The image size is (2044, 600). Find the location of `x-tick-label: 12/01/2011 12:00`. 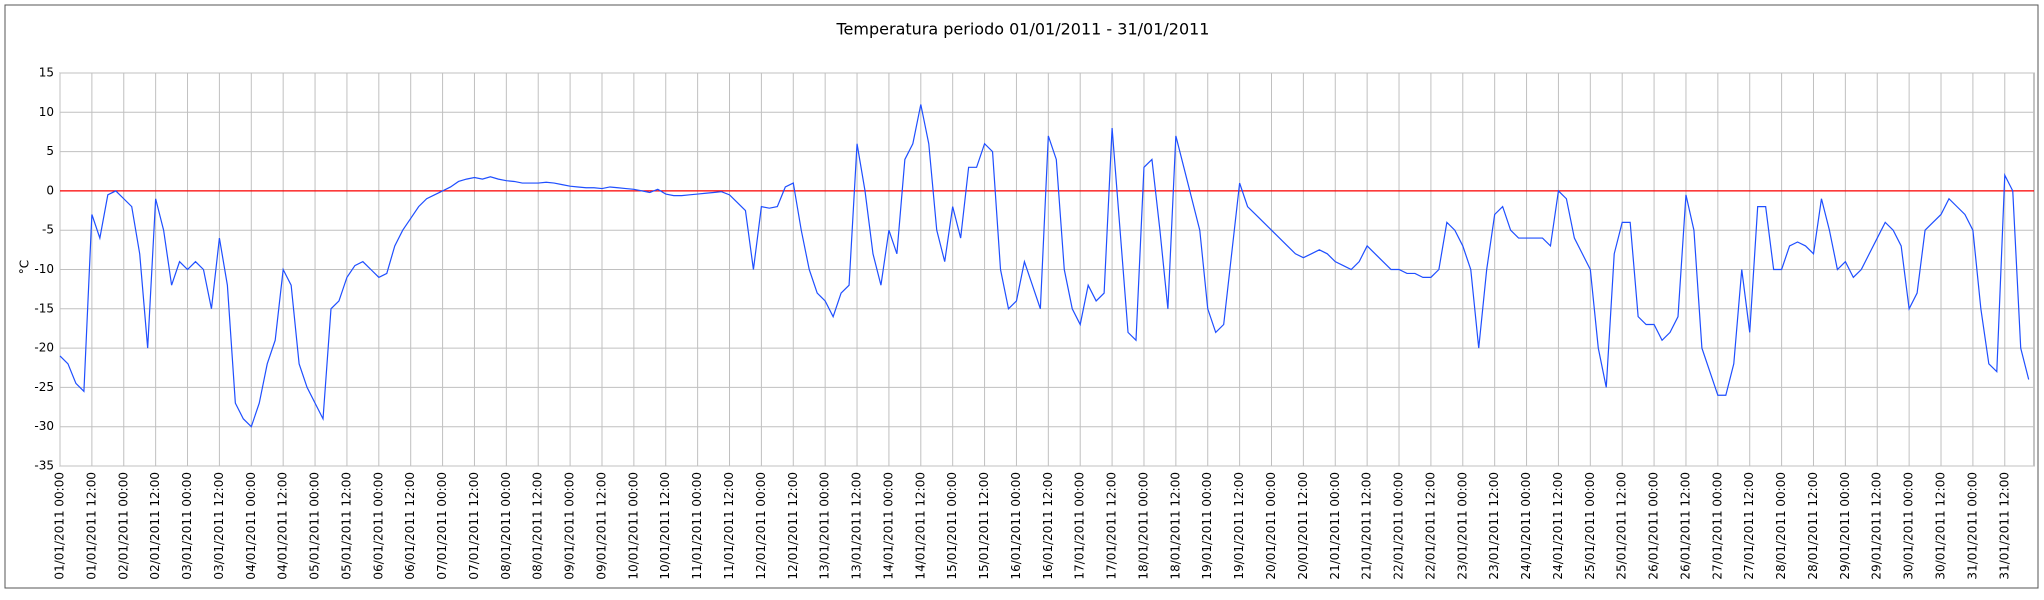

x-tick-label: 12/01/2011 12:00 is located at coordinates (793, 526).